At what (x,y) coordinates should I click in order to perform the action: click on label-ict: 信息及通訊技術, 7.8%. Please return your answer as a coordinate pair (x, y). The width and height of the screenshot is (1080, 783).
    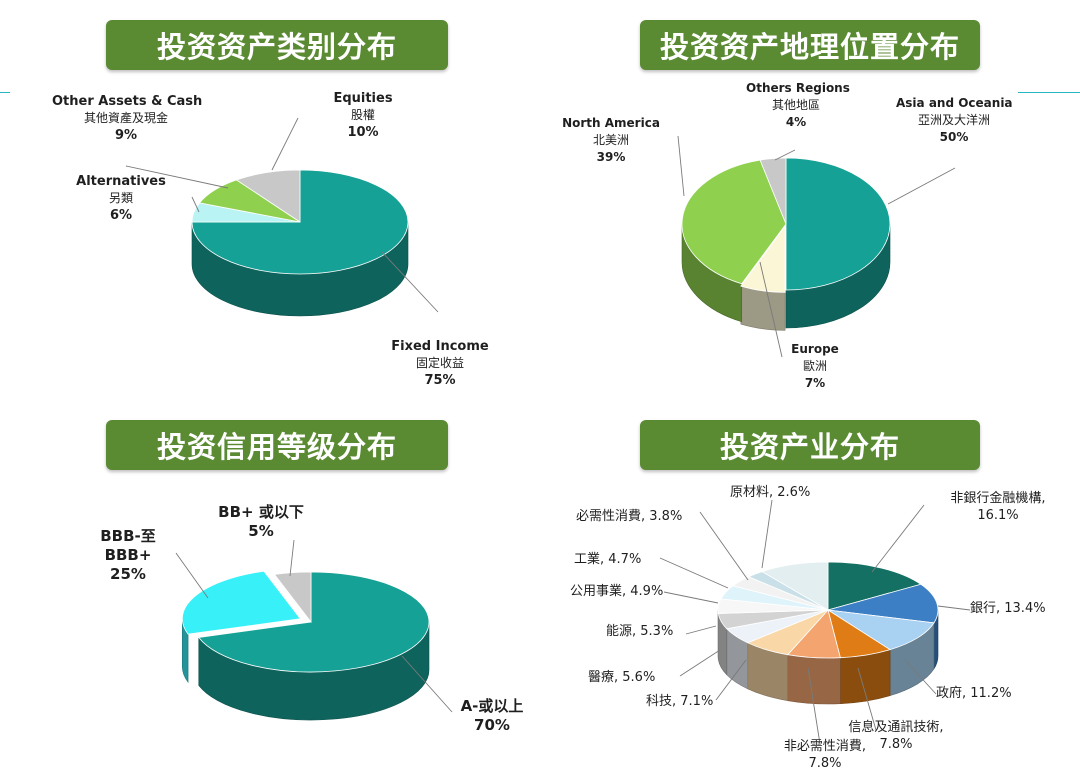
    Looking at the image, I should click on (896, 736).